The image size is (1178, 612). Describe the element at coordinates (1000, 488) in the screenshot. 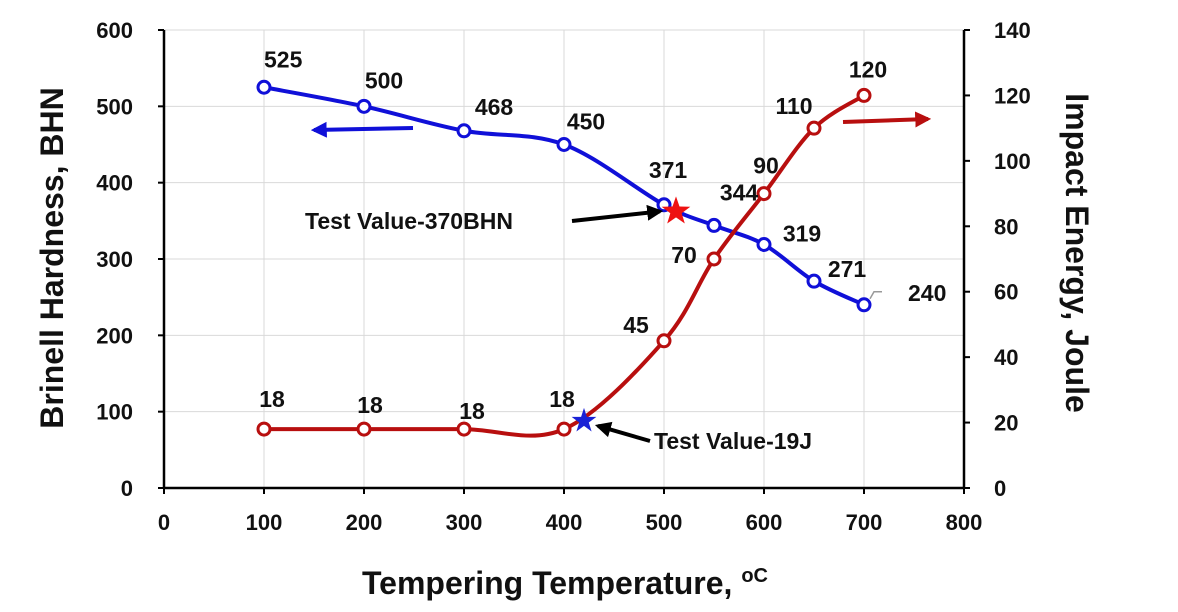

I see `y-right-tick-label: 0` at that location.